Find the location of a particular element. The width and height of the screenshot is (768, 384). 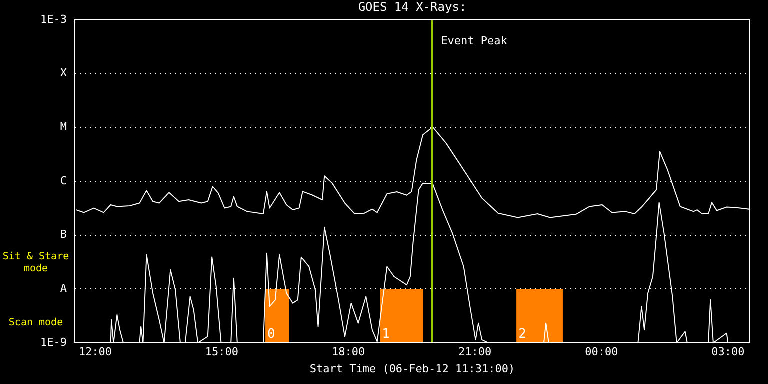

text: Sit & Stare mode is located at coordinates (36, 263).